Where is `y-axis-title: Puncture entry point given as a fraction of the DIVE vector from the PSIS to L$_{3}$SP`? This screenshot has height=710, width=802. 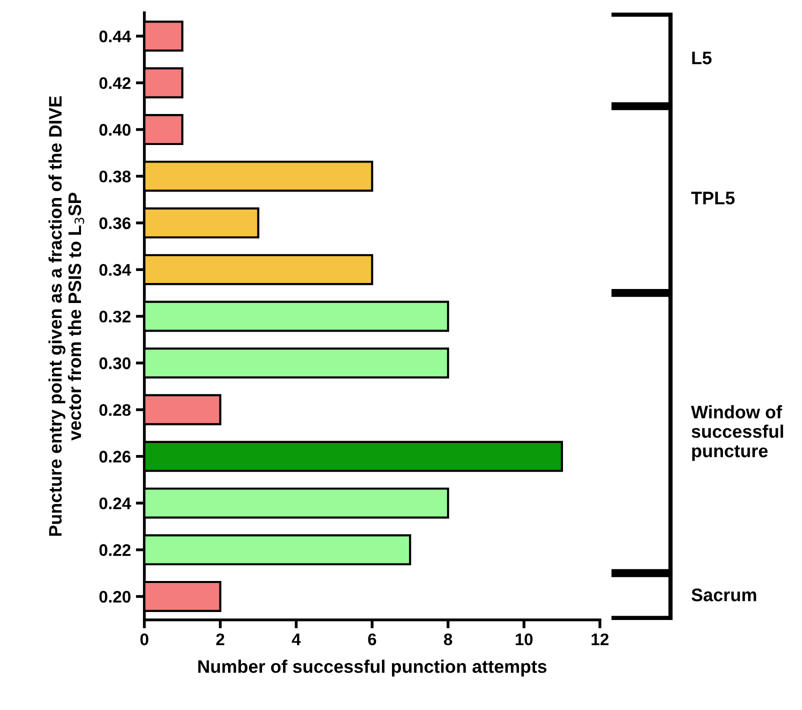 y-axis-title: Puncture entry point given as a fraction of the DIVE vector from the PSIS to L$_{3}$SP is located at coordinates (66, 316).